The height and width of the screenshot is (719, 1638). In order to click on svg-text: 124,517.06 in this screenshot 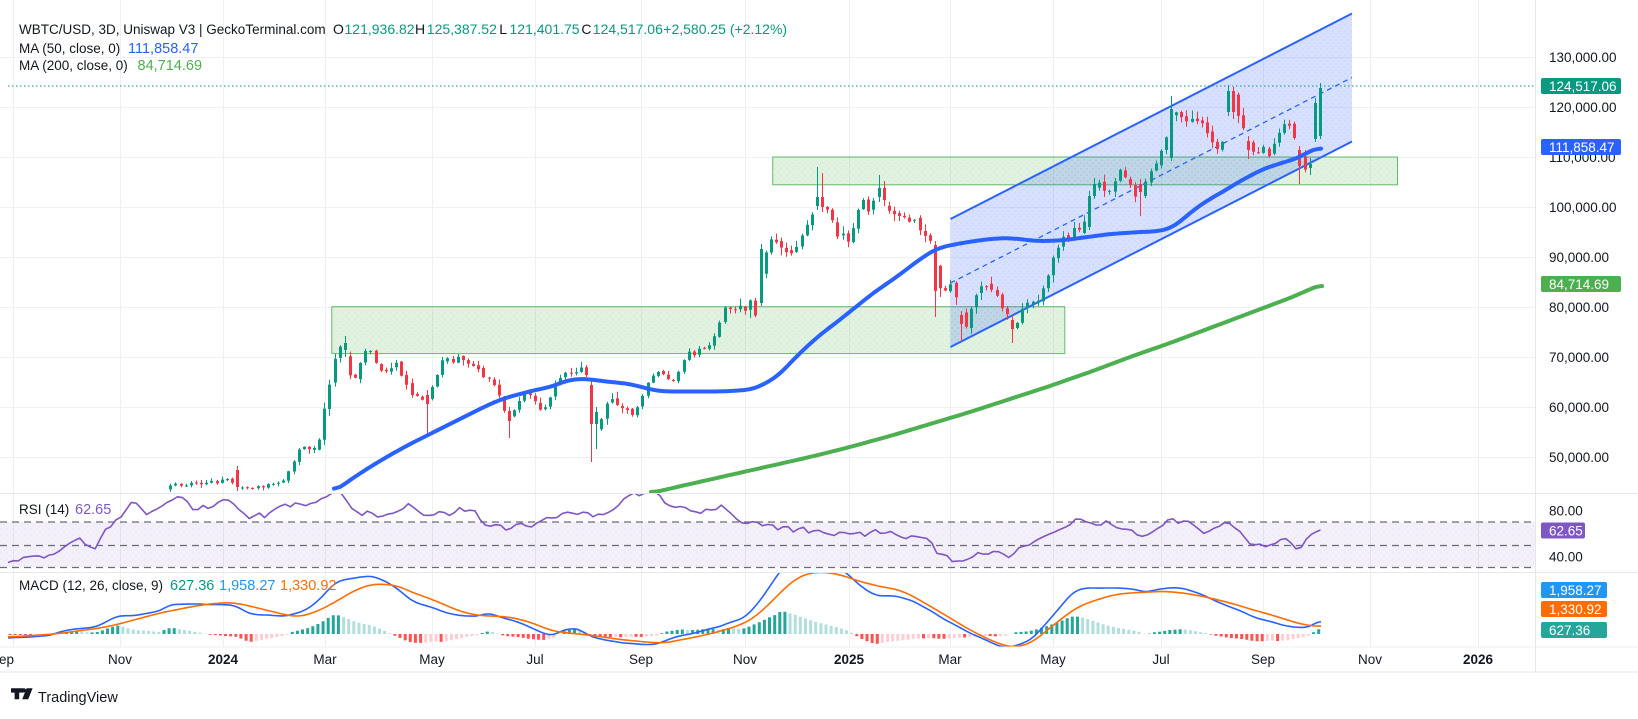, I will do `click(1583, 86)`.